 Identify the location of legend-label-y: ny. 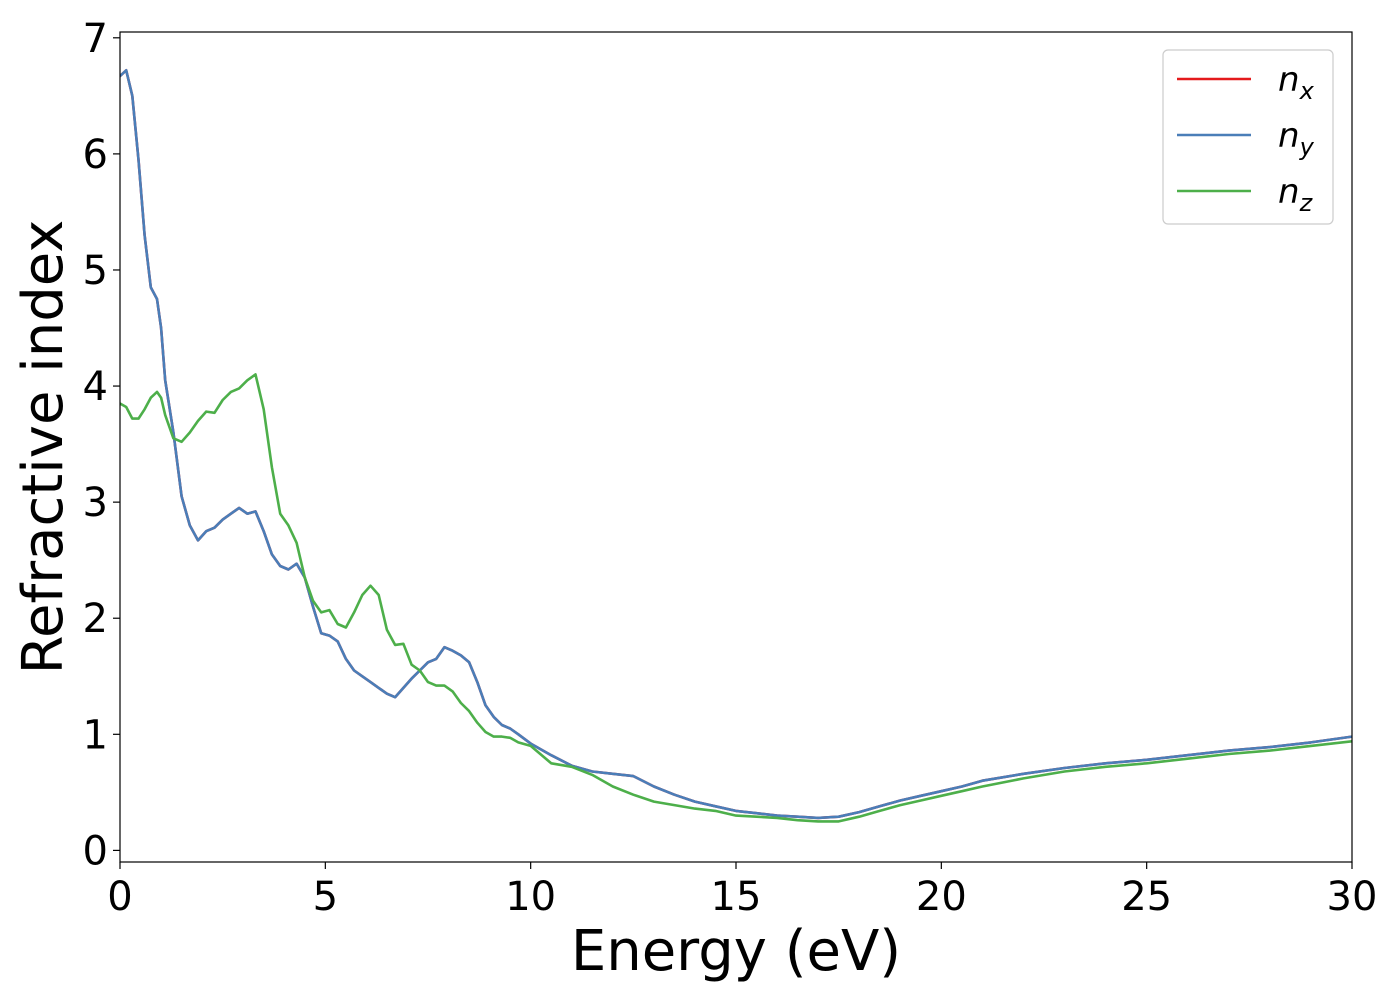
(1296, 138).